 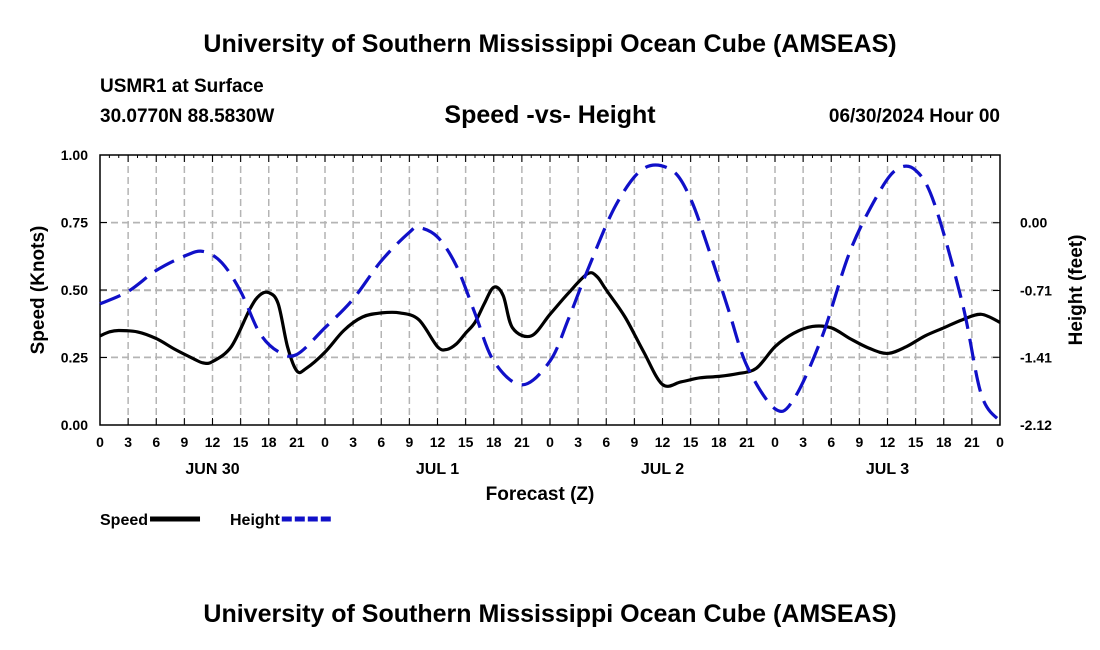 I want to click on y-tick-label: 0.75, so click(x=74, y=223).